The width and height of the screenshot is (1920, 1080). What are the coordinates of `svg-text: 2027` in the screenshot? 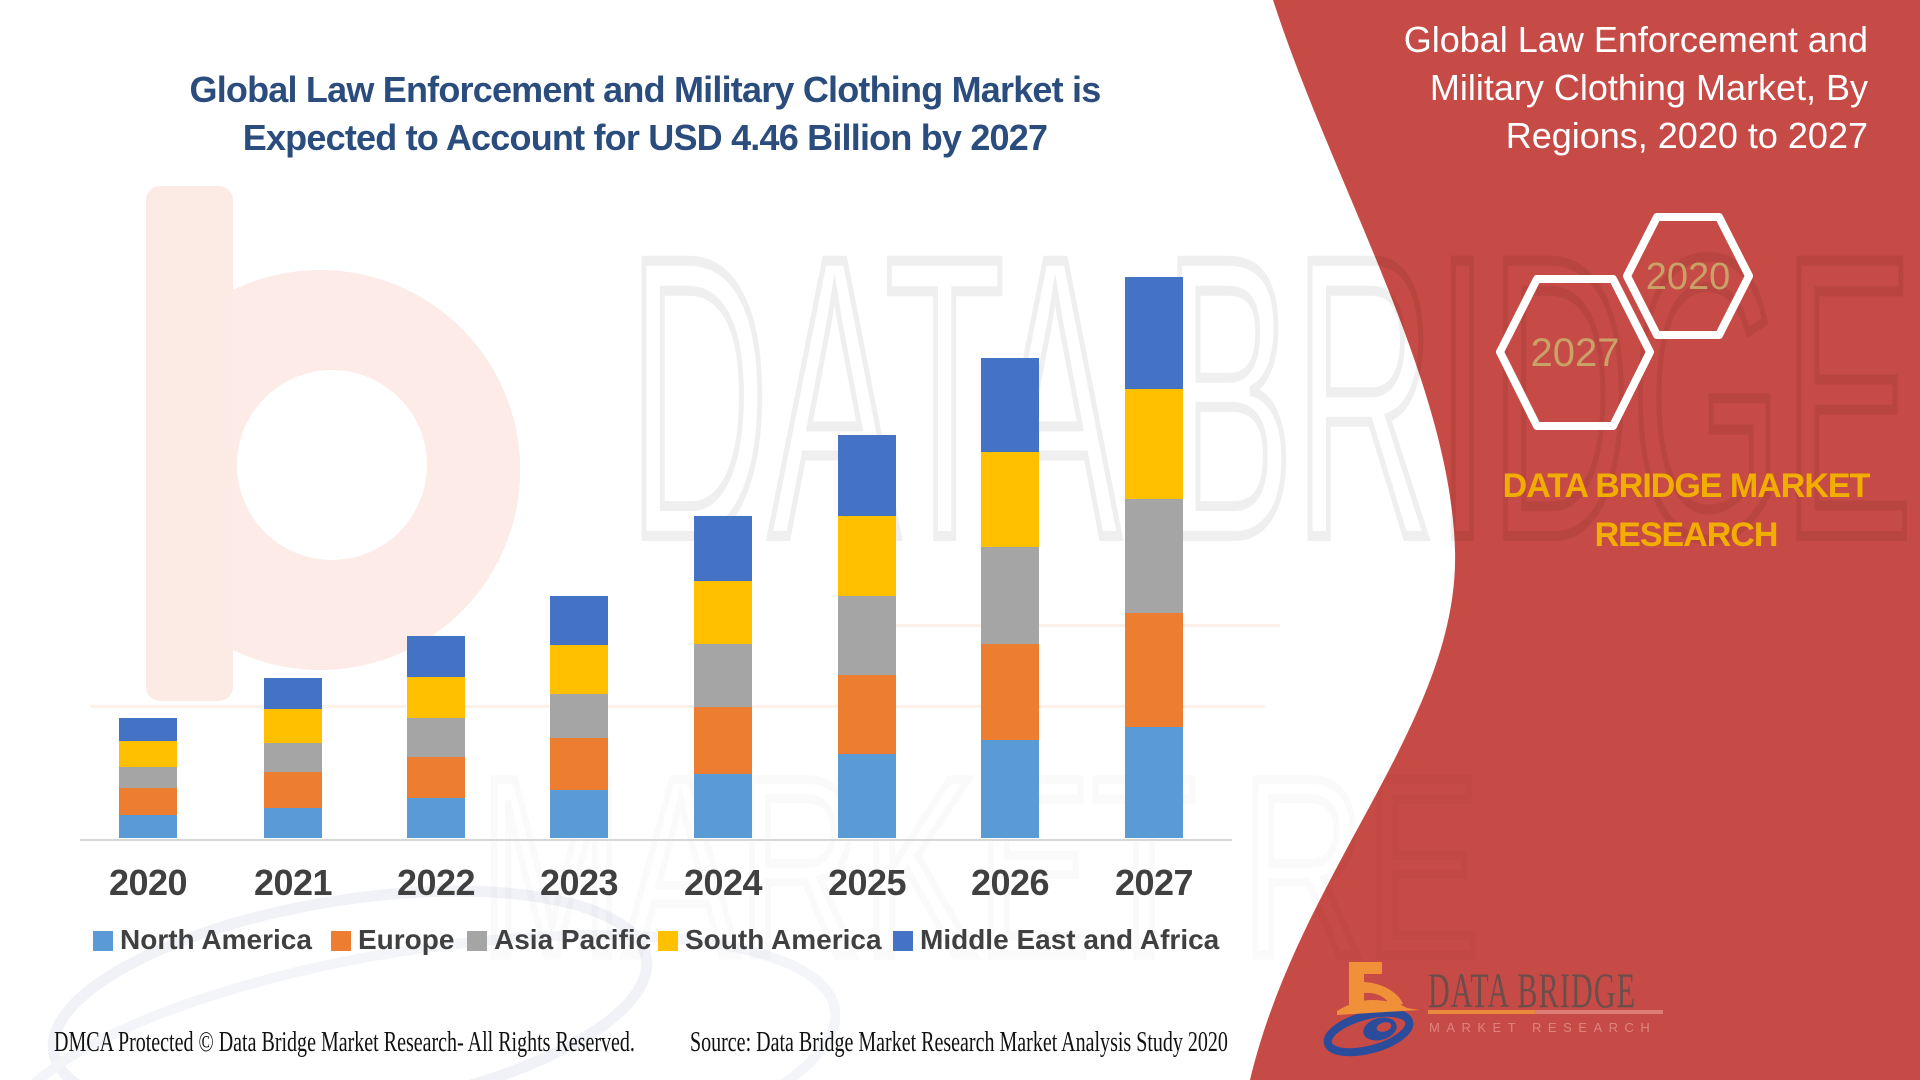 It's located at (1575, 353).